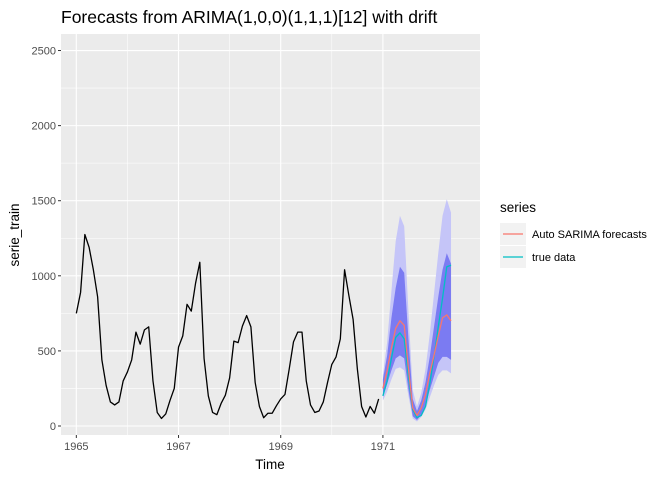  I want to click on y-tick-label: 0, so click(53, 427).